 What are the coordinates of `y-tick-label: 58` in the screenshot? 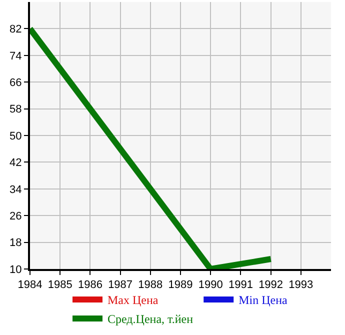 It's located at (16, 110).